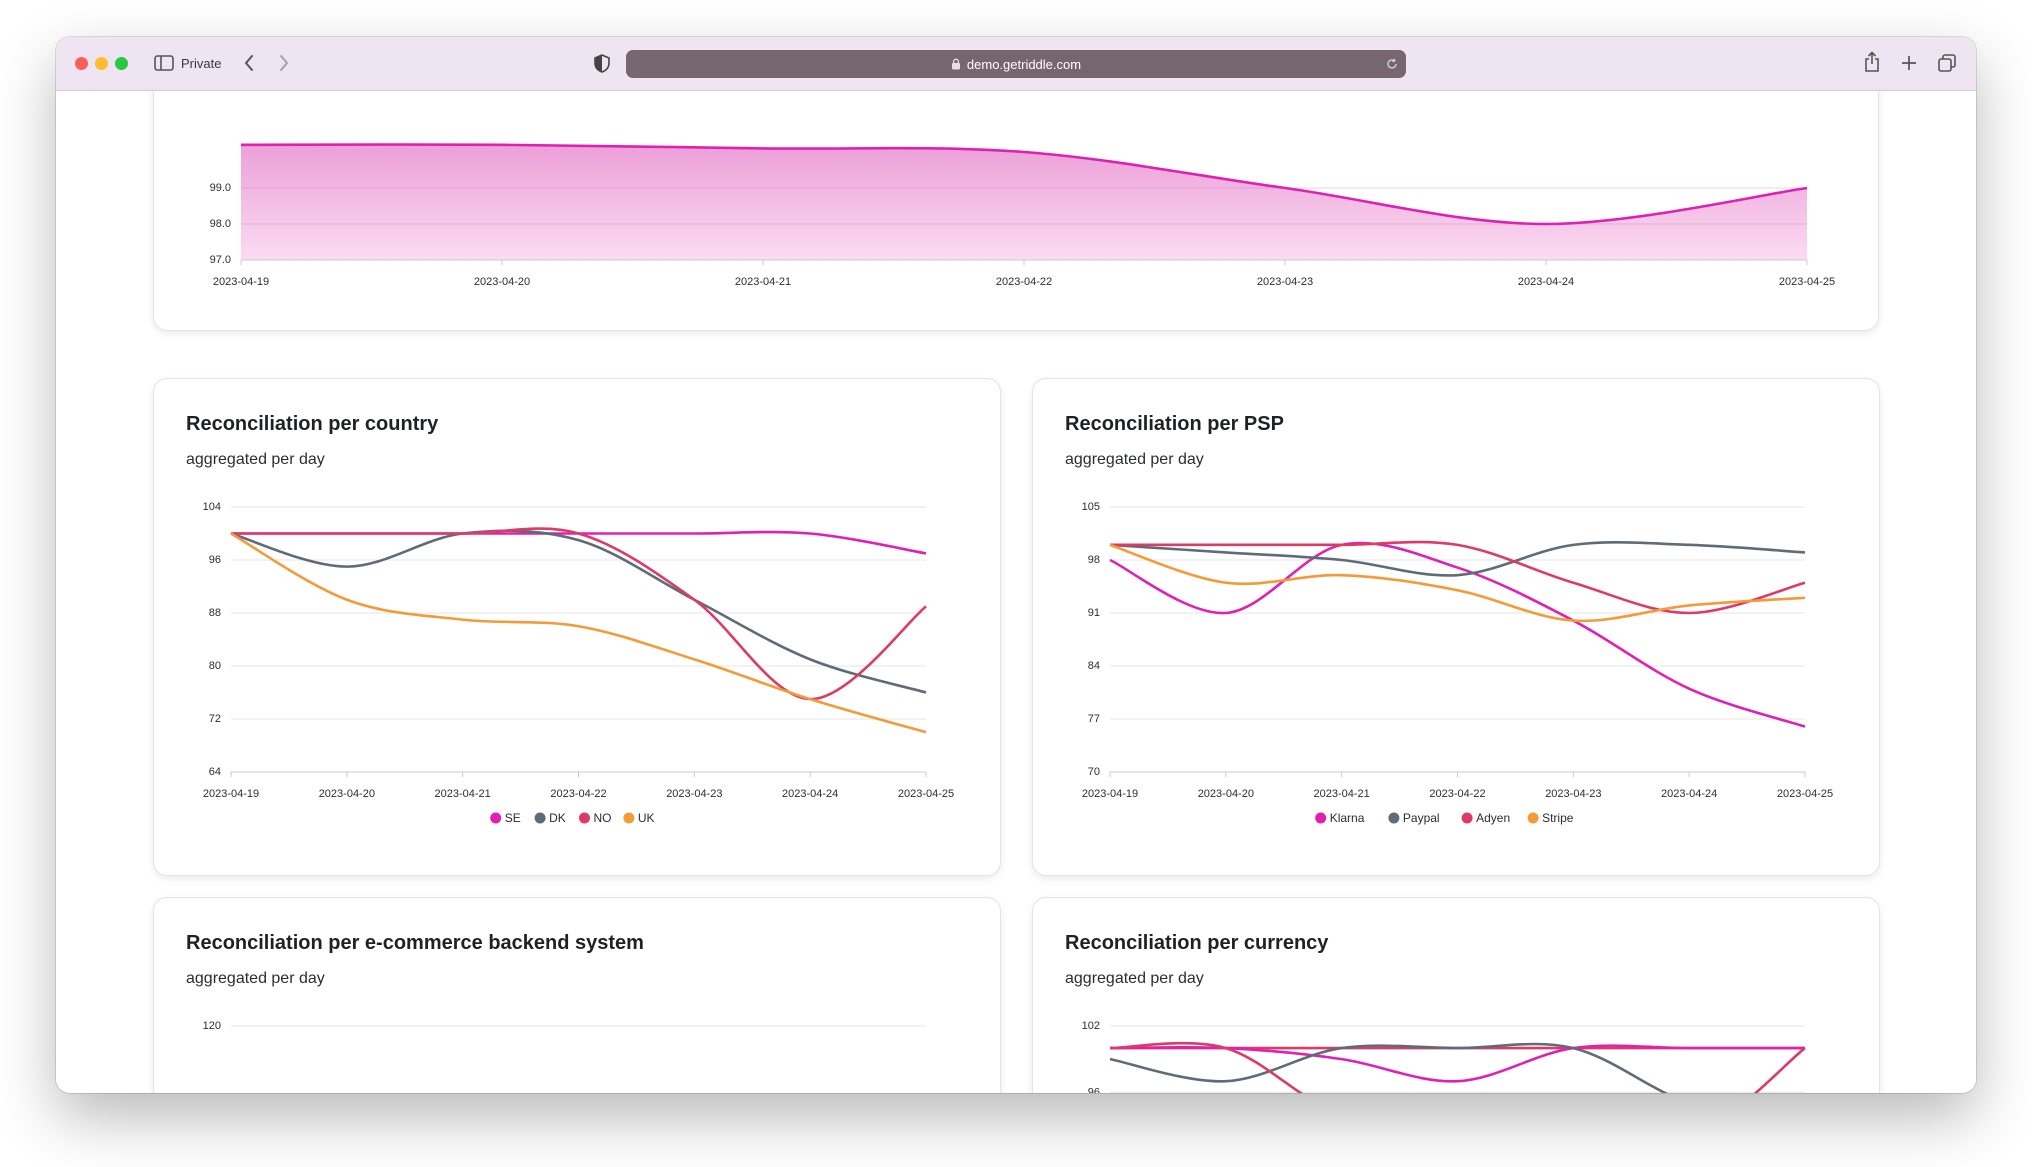 The height and width of the screenshot is (1167, 2032). Describe the element at coordinates (1947, 63) in the screenshot. I see `tab-overview-icon` at that location.